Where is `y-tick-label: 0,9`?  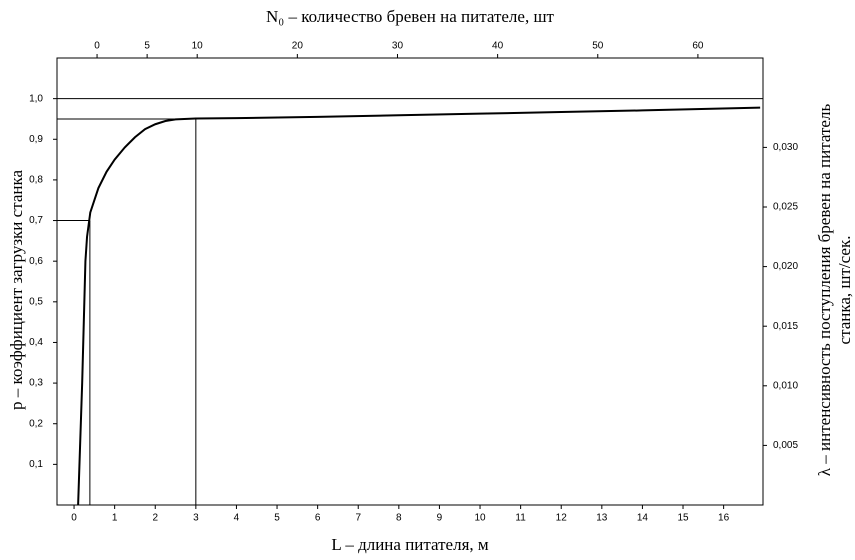 y-tick-label: 0,9 is located at coordinates (36, 139).